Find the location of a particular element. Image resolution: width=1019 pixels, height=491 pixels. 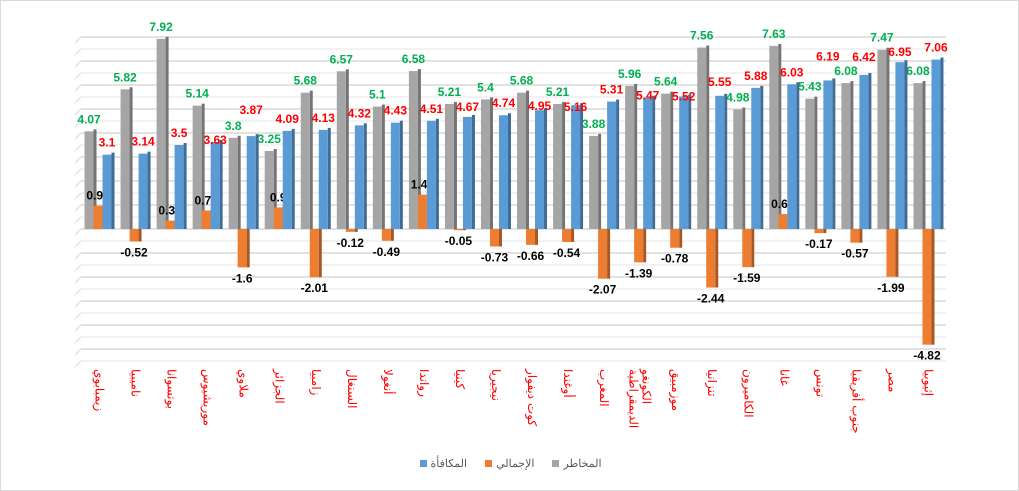

data-label-risk: 5.64 is located at coordinates (666, 82).